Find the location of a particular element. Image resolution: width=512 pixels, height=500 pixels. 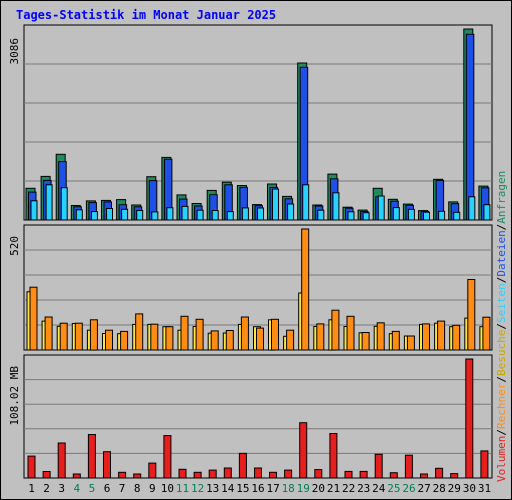

x-tick-label: 16 is located at coordinates (257, 488).